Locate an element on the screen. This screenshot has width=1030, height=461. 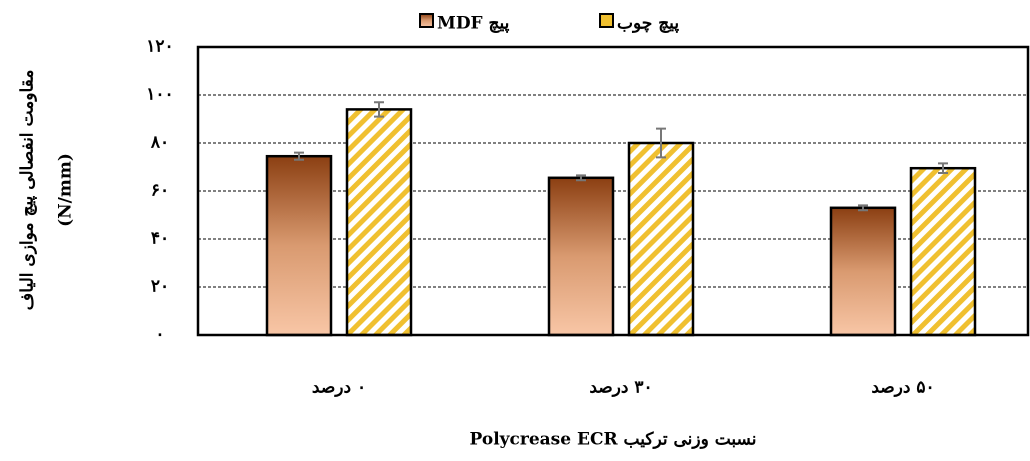
y-tick-label: ۸۰ is located at coordinates (159, 143).